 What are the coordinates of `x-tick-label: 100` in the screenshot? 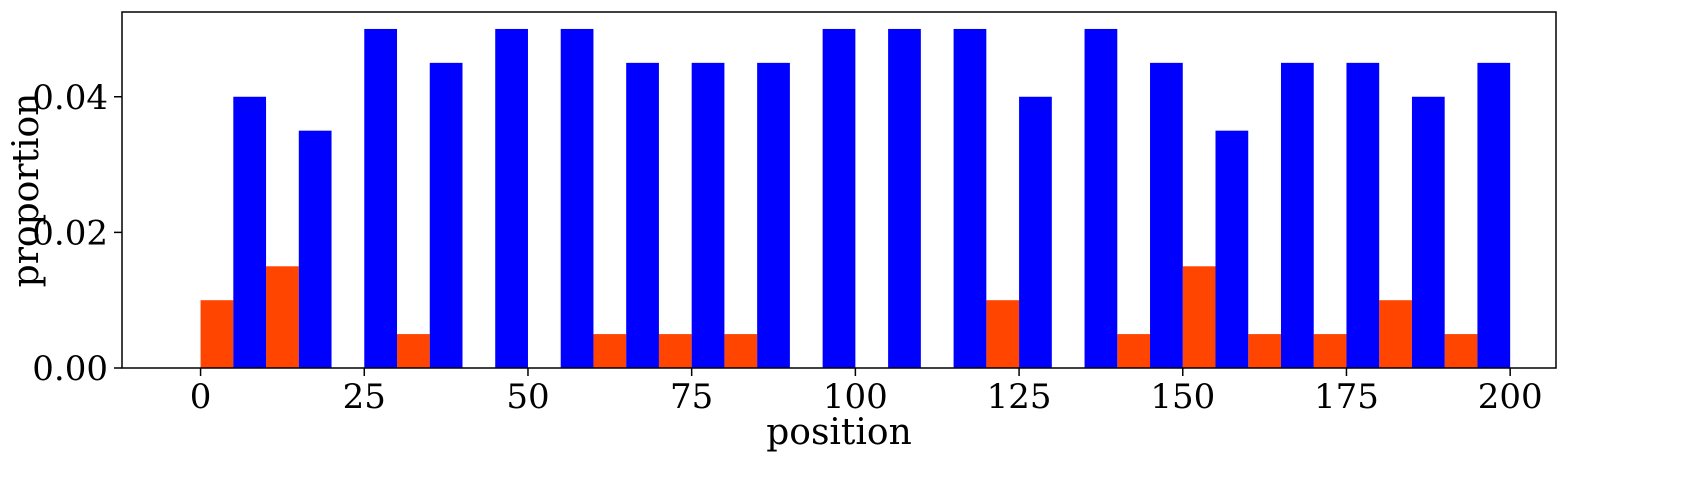 It's located at (855, 397).